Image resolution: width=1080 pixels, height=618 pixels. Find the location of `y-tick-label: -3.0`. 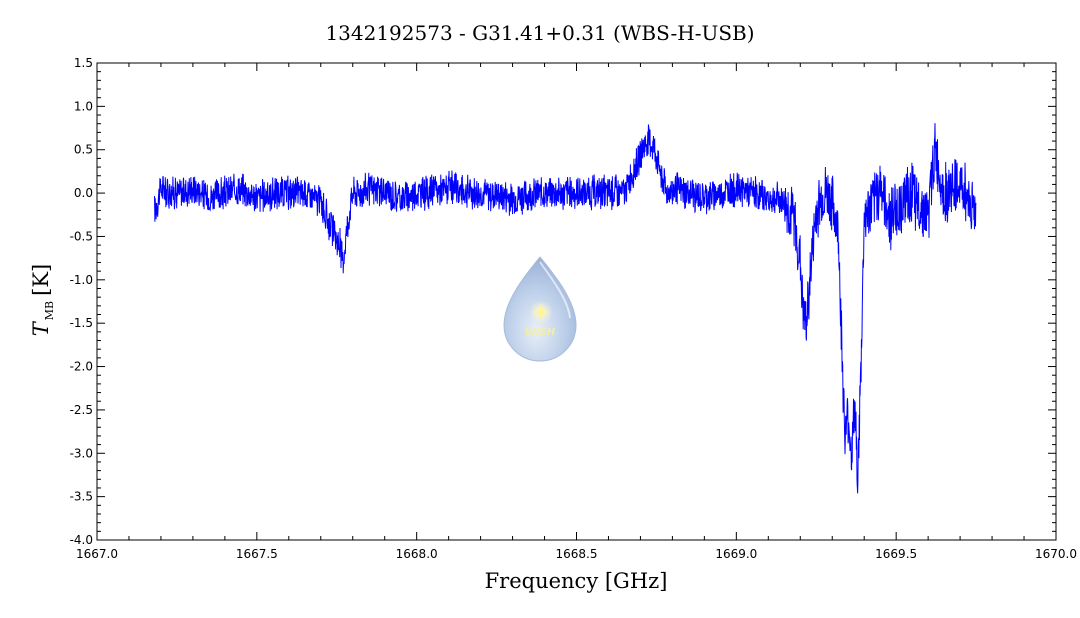

y-tick-label: -3.0 is located at coordinates (81, 453).